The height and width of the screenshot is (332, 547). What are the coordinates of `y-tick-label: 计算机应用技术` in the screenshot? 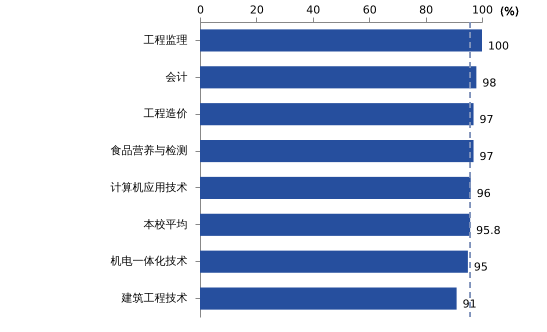 It's located at (149, 187).